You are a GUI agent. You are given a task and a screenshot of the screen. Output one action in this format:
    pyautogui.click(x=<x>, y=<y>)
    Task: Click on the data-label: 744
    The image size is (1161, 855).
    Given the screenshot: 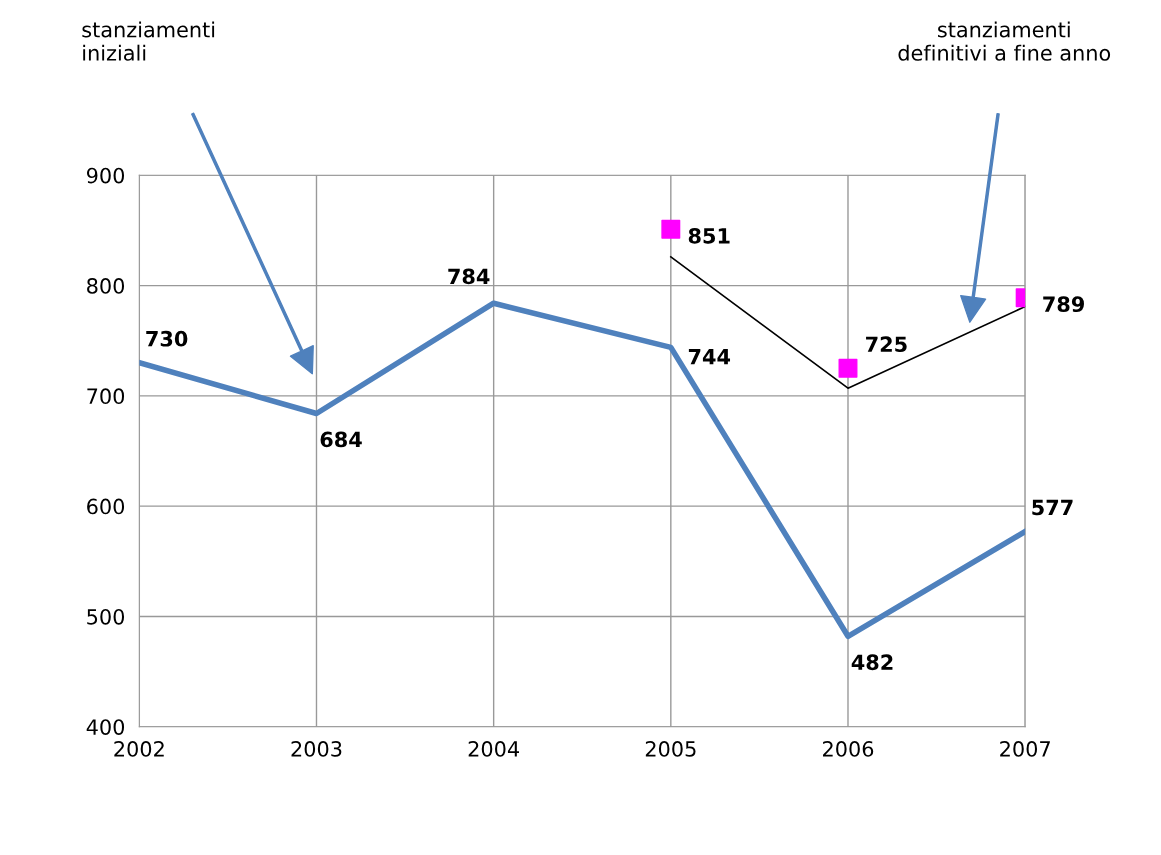 What is the action you would take?
    pyautogui.click(x=709, y=357)
    